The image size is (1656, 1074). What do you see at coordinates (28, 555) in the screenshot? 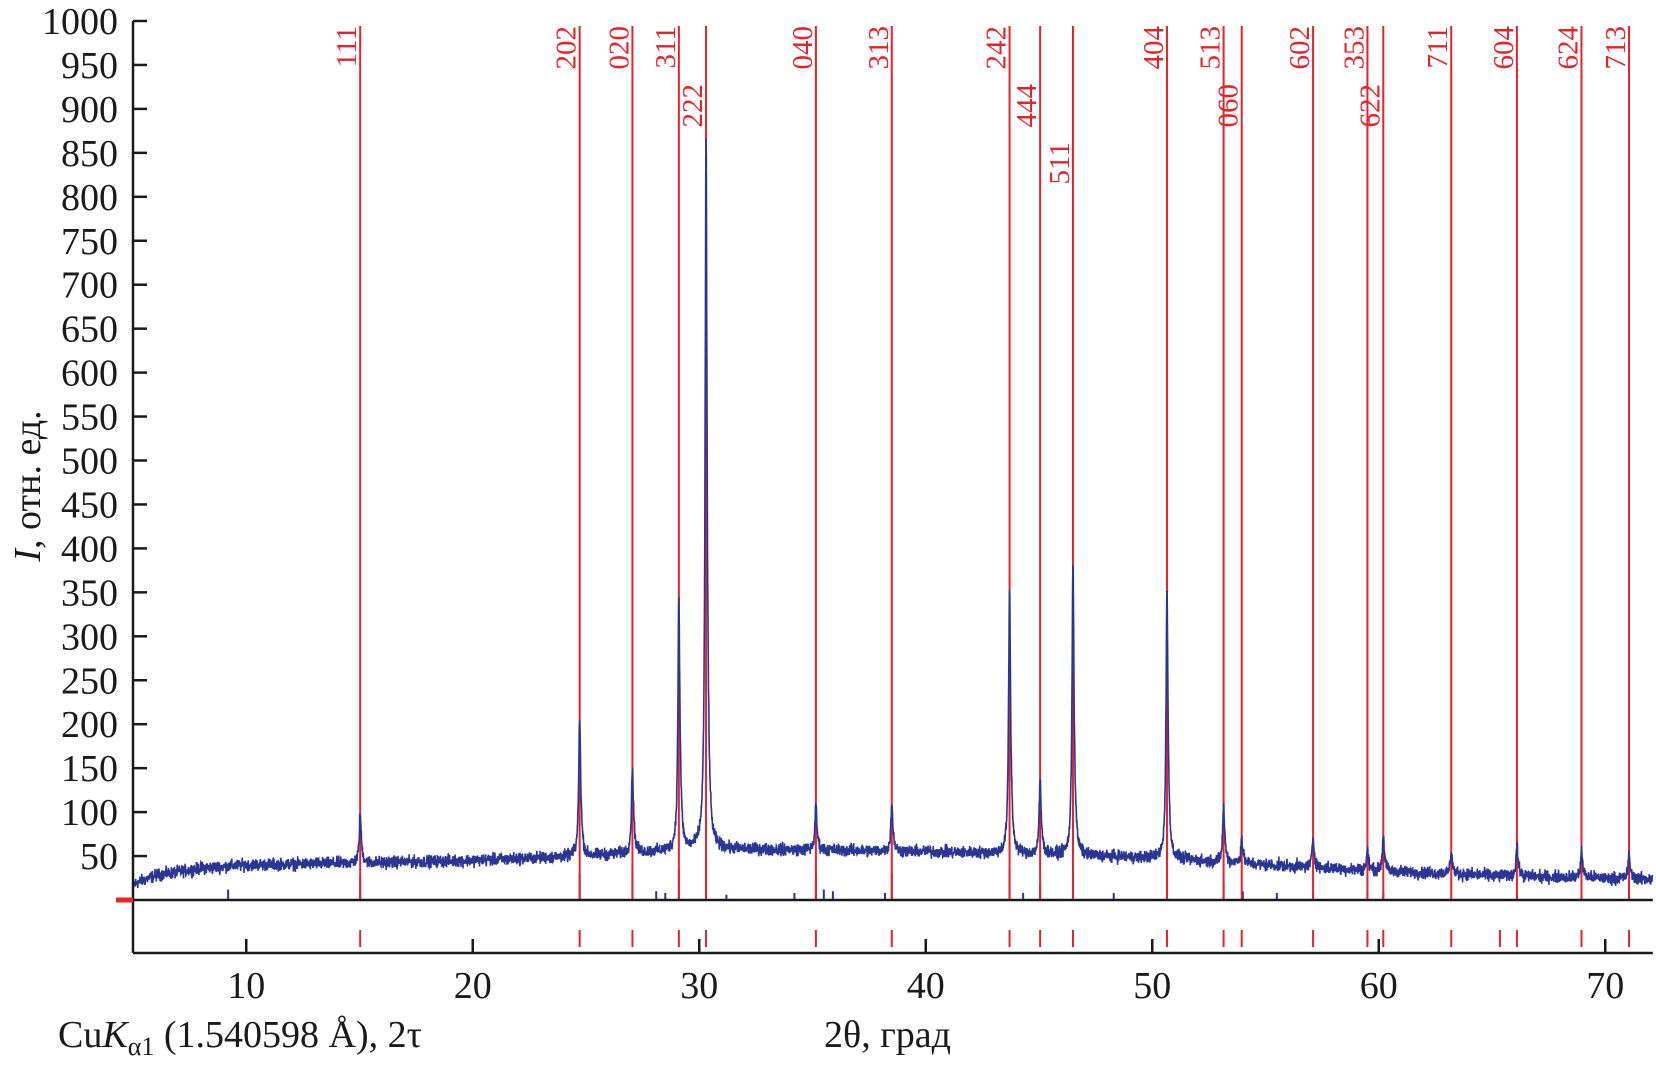
I see `y-axis-symbol: I` at bounding box center [28, 555].